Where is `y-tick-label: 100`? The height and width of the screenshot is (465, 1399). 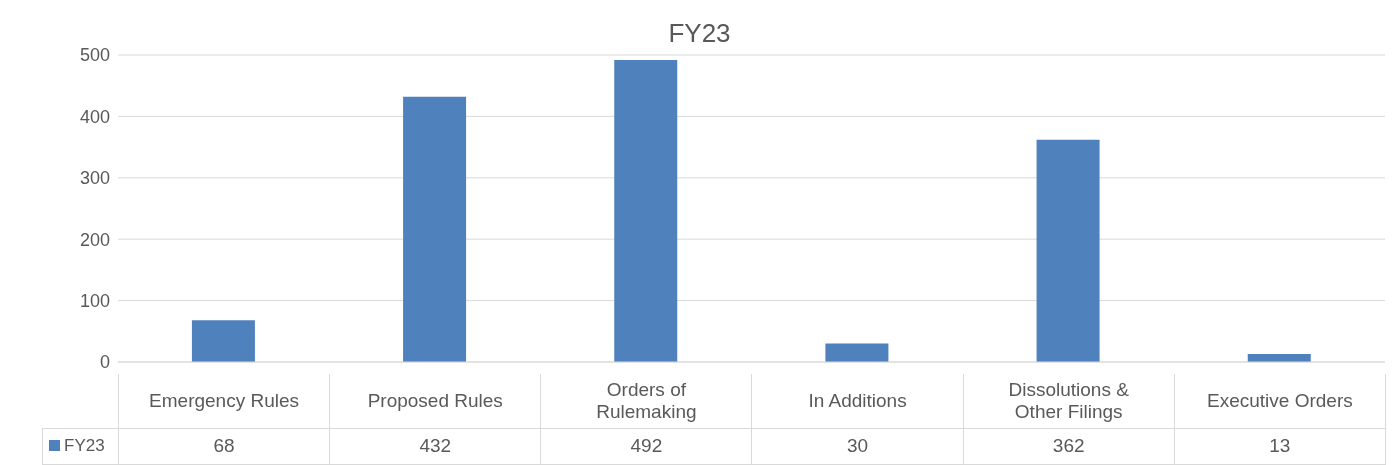 y-tick-label: 100 is located at coordinates (94, 300).